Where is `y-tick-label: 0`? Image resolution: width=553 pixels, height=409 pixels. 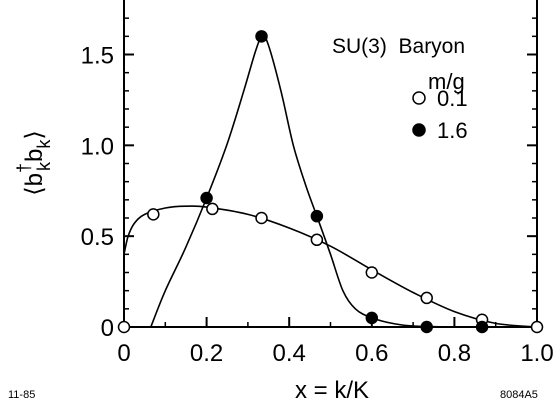 y-tick-label: 0 is located at coordinates (107, 328).